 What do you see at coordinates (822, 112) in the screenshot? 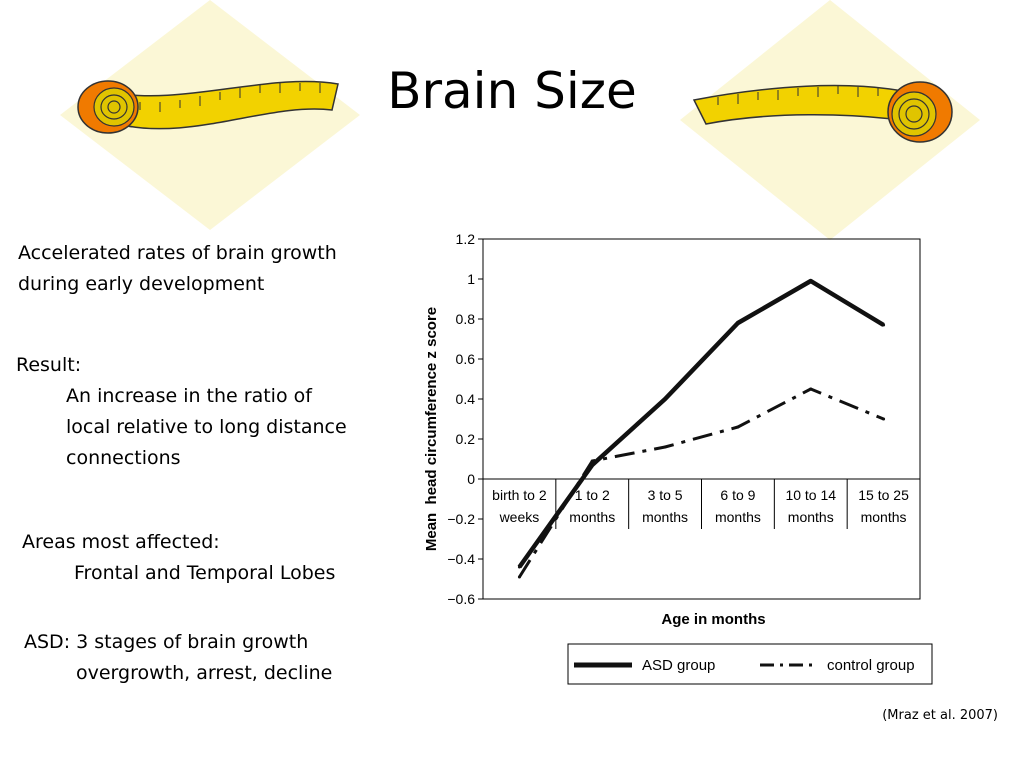
I see `measuring-tape-right-icon` at bounding box center [822, 112].